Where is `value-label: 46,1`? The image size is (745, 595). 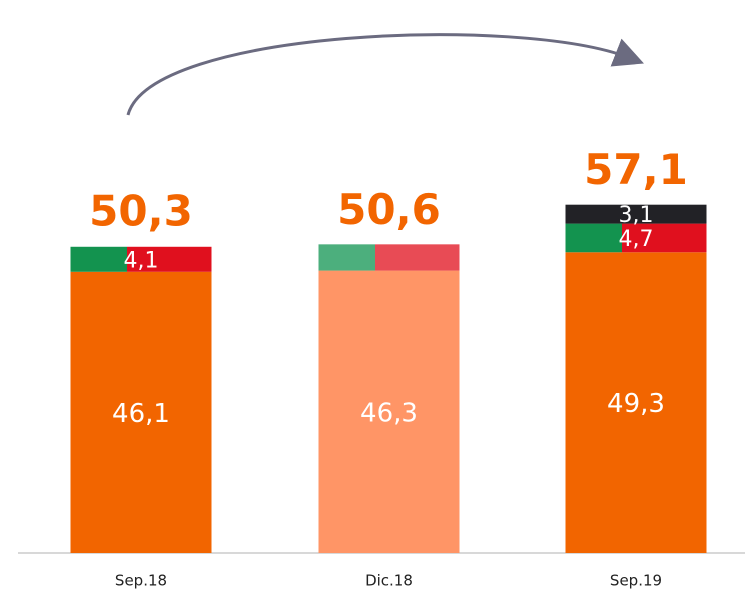
value-label: 46,1 is located at coordinates (141, 414).